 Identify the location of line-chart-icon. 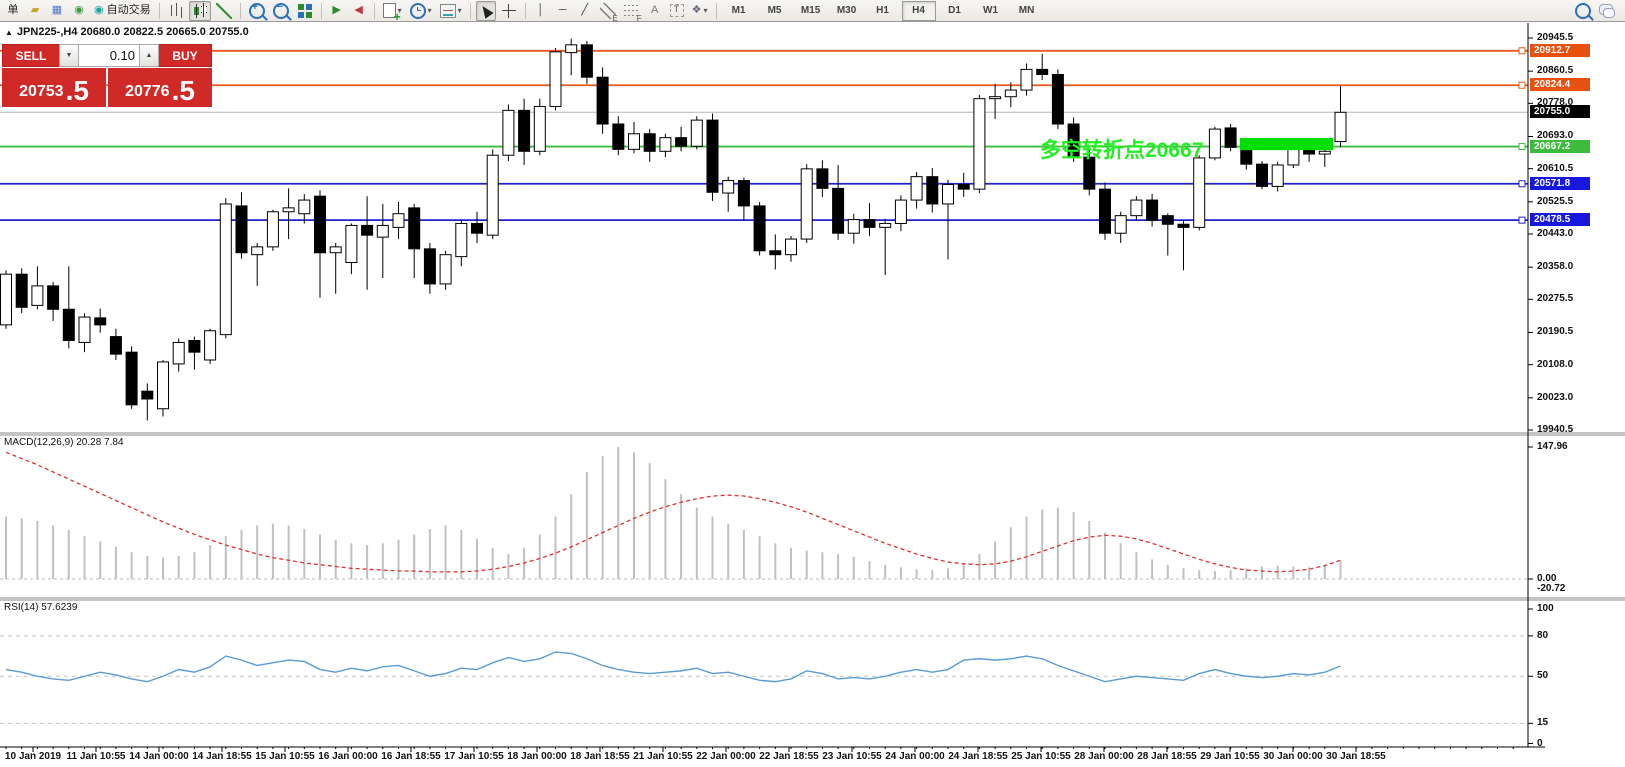
(224, 11).